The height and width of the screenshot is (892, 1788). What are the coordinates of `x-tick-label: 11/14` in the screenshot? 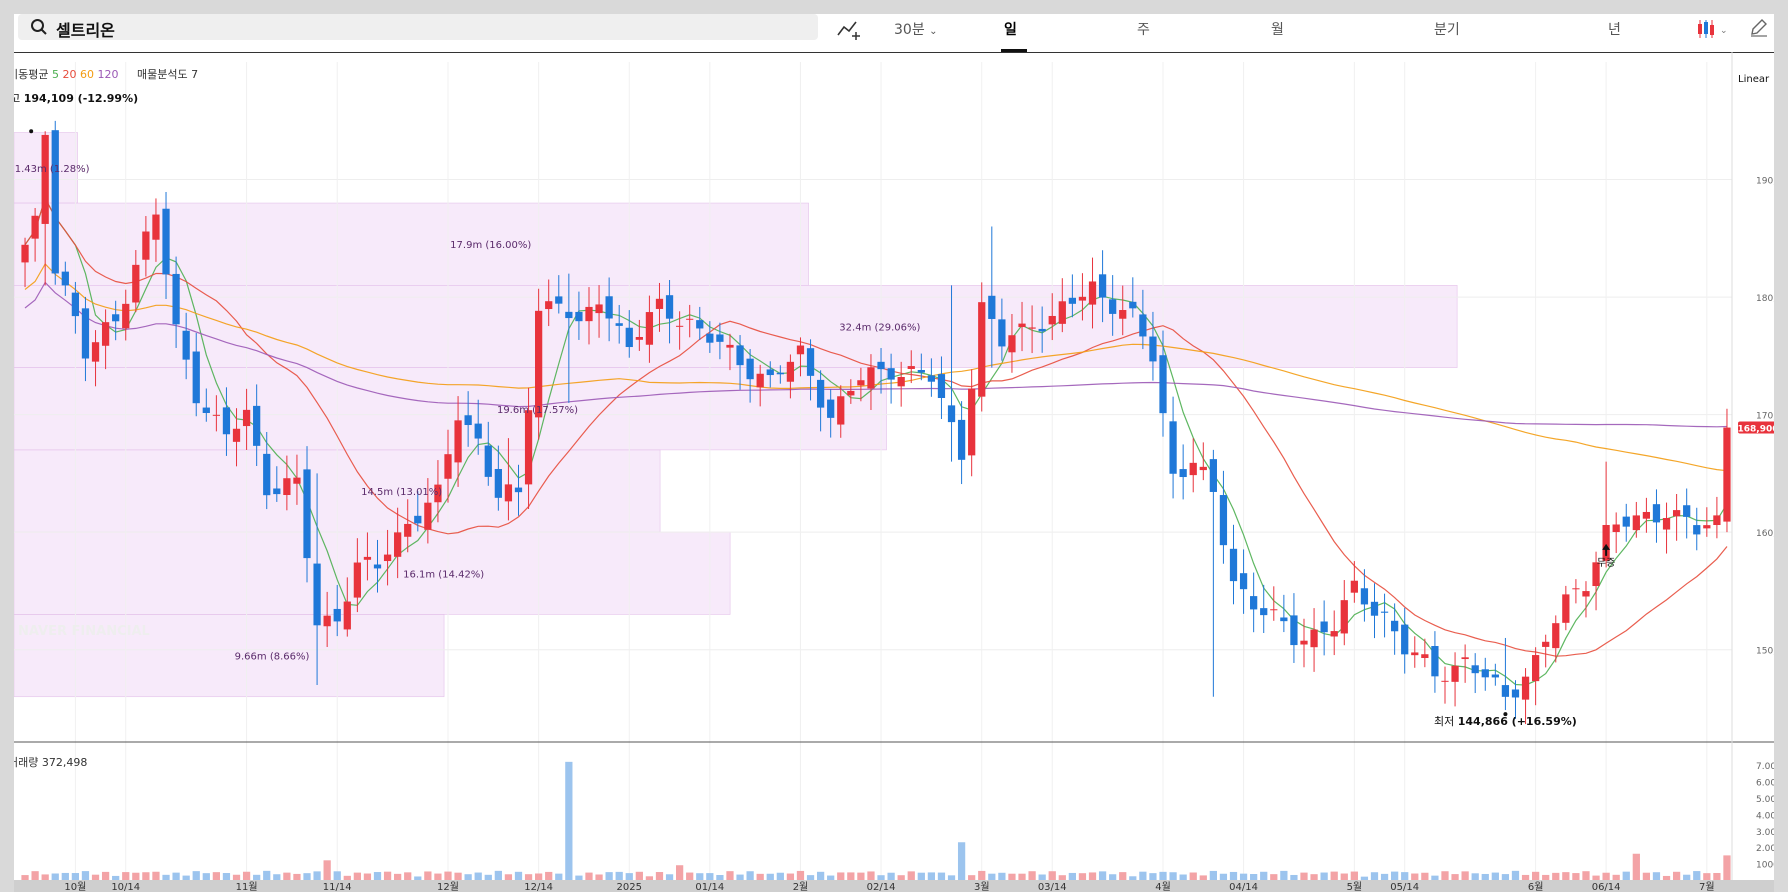 It's located at (337, 887).